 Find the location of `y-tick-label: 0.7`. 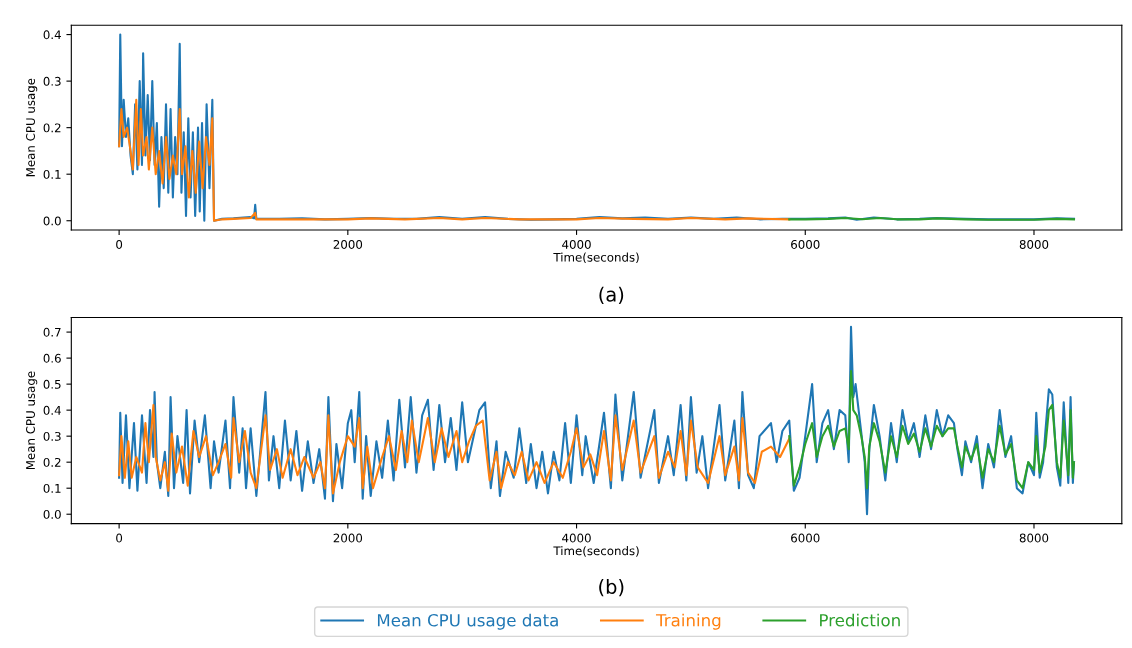

y-tick-label: 0.7 is located at coordinates (52, 332).